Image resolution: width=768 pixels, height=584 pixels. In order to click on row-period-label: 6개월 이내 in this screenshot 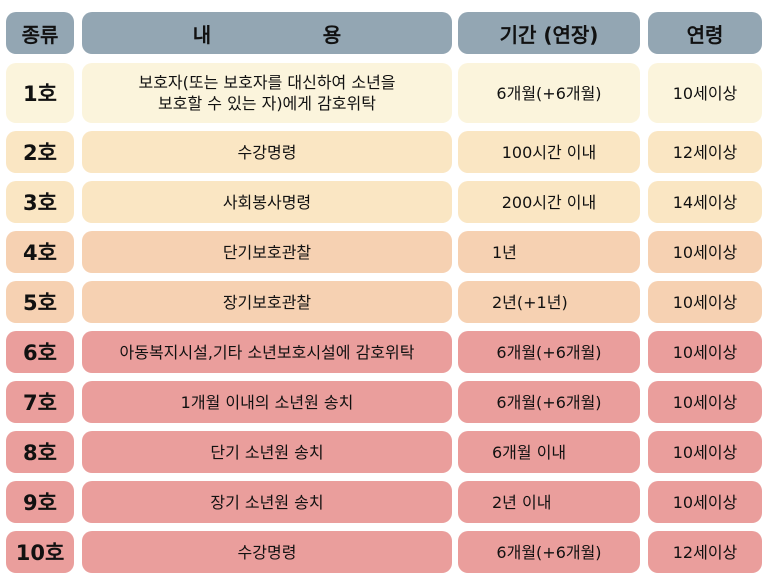, I will do `click(529, 452)`.